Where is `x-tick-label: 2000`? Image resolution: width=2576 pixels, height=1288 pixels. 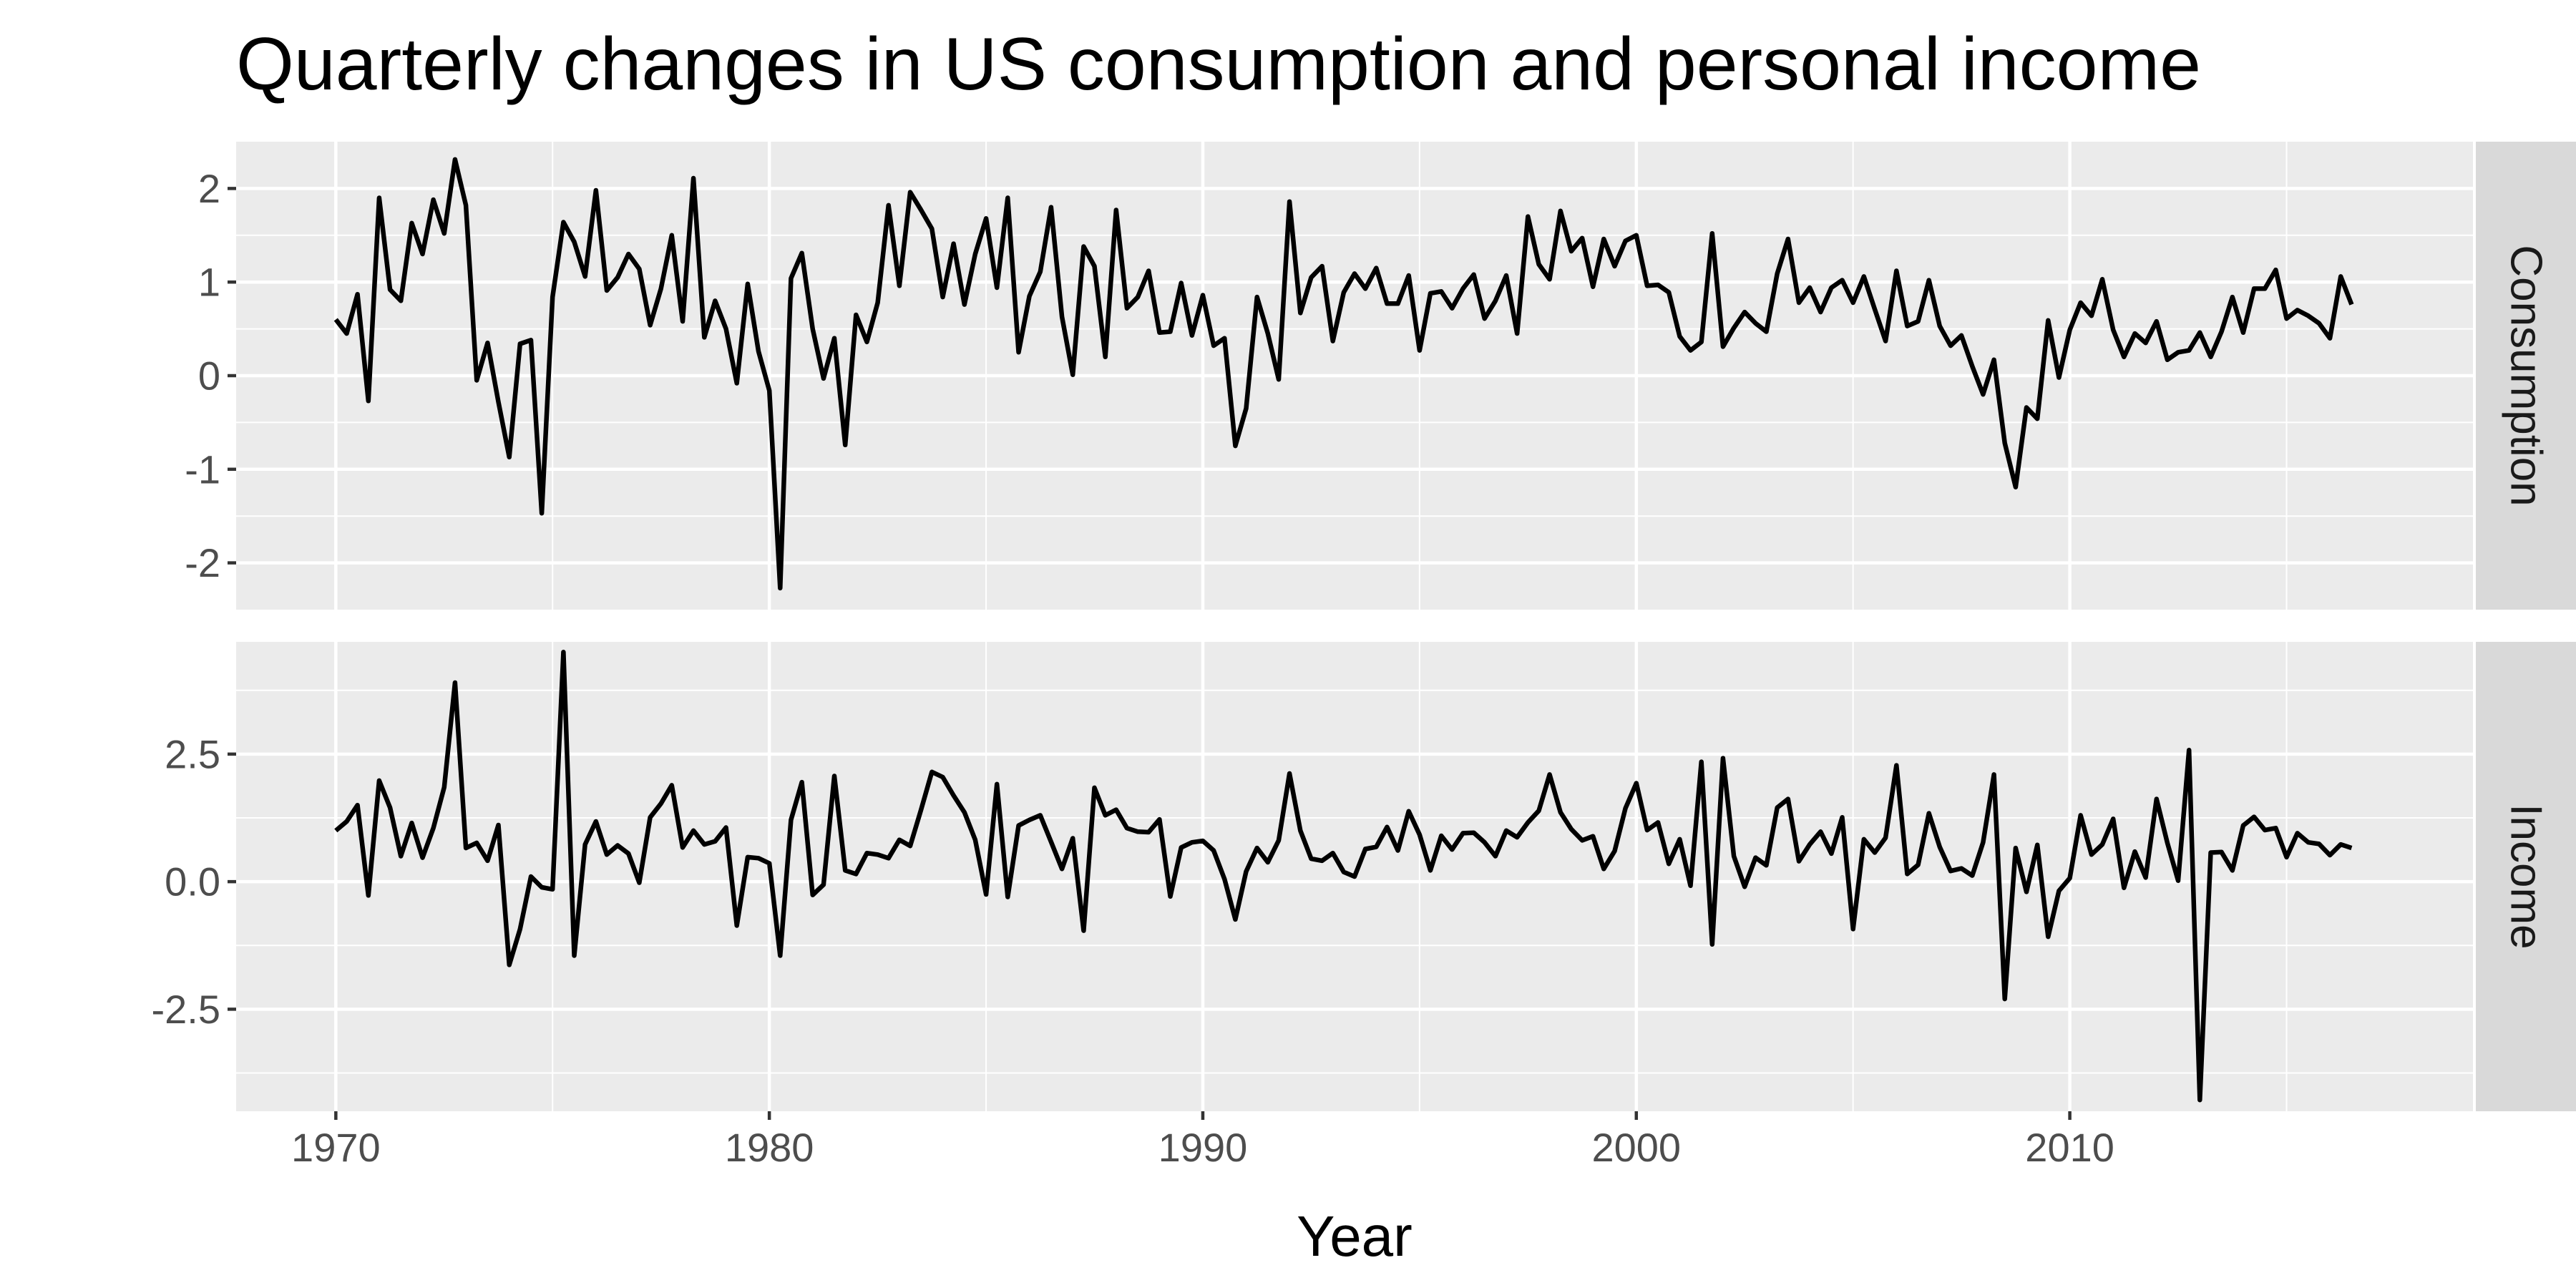
x-tick-label: 2000 is located at coordinates (1636, 1147).